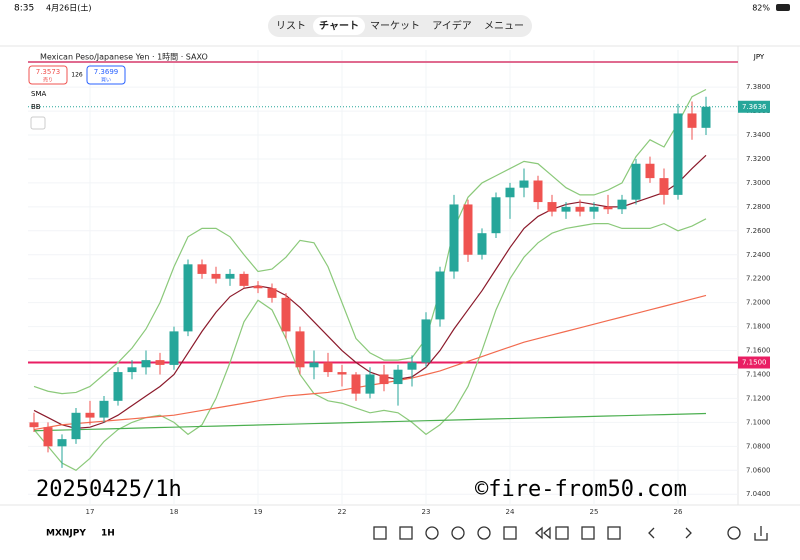 The width and height of the screenshot is (800, 560). Describe the element at coordinates (758, 183) in the screenshot. I see `y-tick-label: 7.3000` at that location.